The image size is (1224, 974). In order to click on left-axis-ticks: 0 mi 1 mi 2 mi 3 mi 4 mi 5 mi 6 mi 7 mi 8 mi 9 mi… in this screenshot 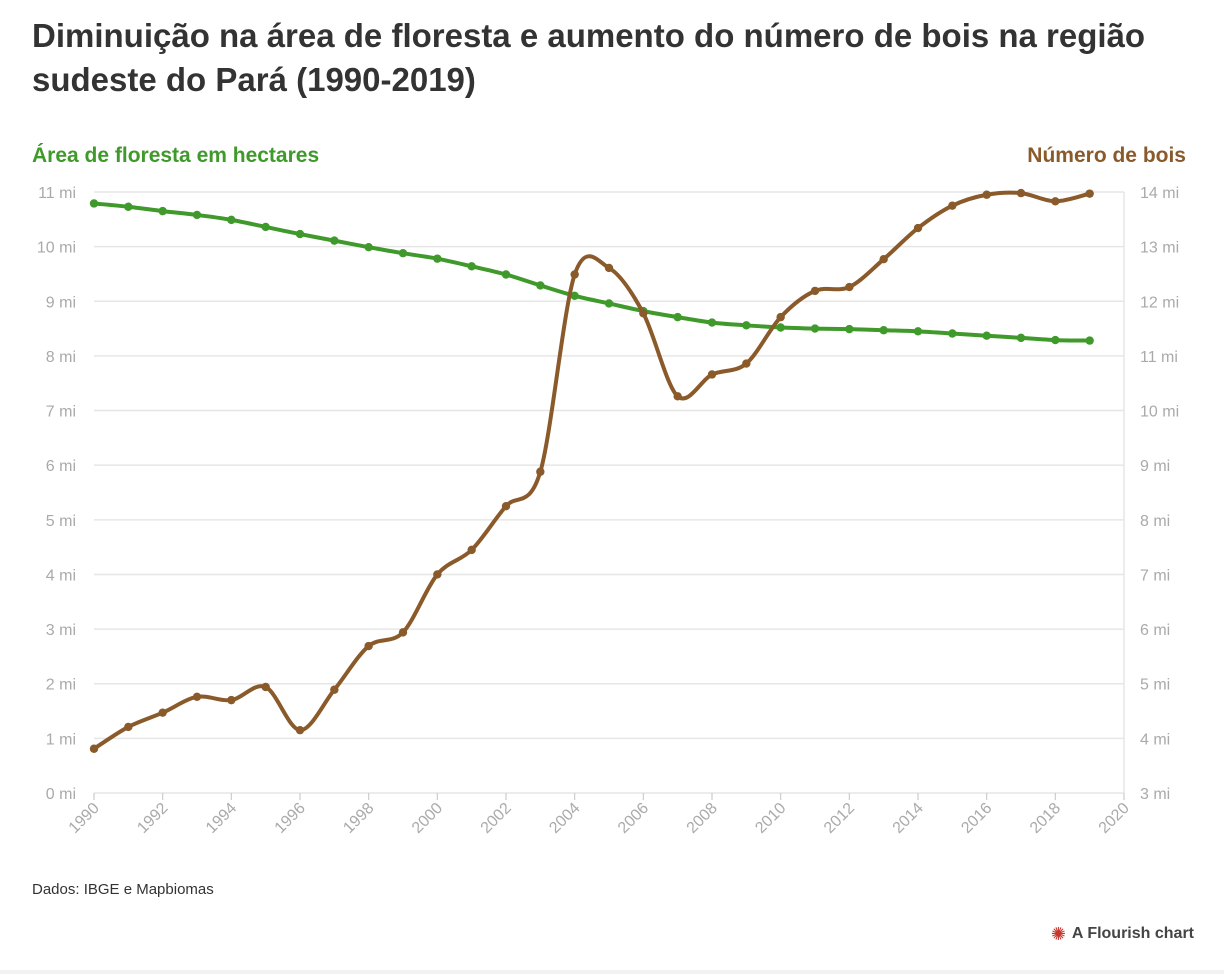, I will do `click(56, 494)`.